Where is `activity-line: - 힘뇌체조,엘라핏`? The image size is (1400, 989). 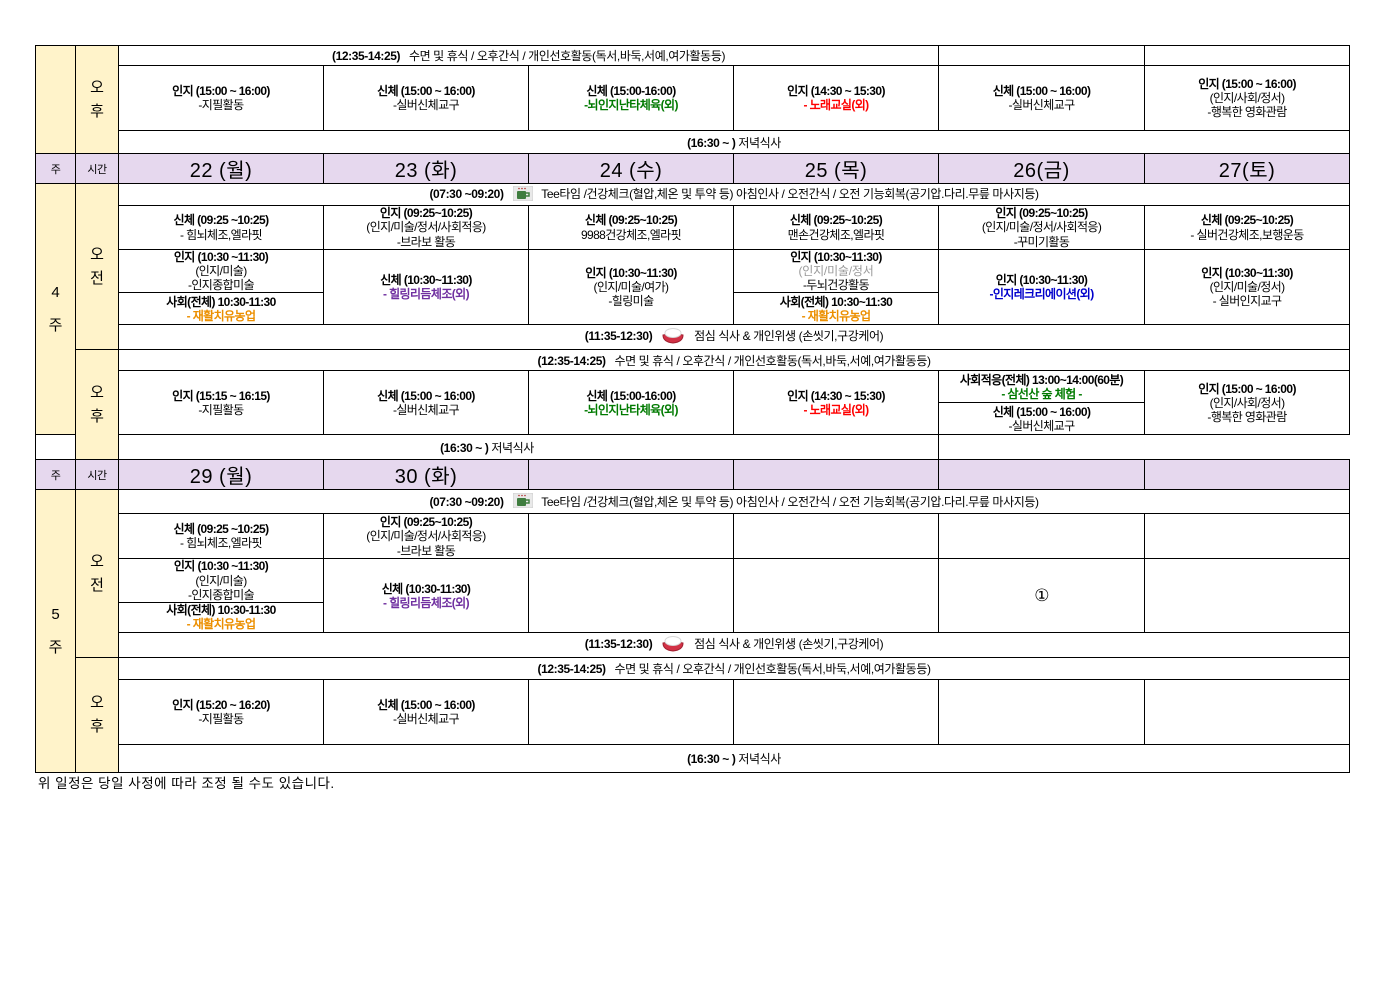
activity-line: - 힘뇌체조,엘라핏 is located at coordinates (221, 543).